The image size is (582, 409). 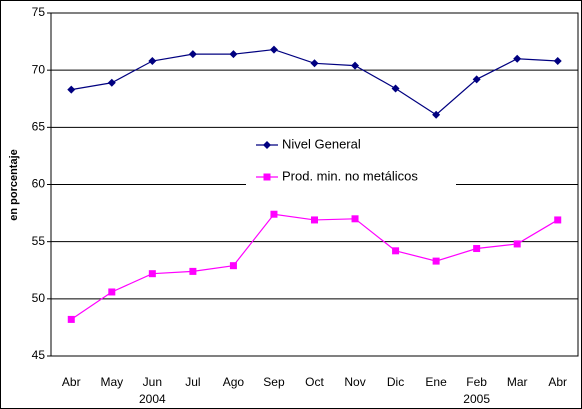 What do you see at coordinates (39, 127) in the screenshot?
I see `y-tick-label: 65` at bounding box center [39, 127].